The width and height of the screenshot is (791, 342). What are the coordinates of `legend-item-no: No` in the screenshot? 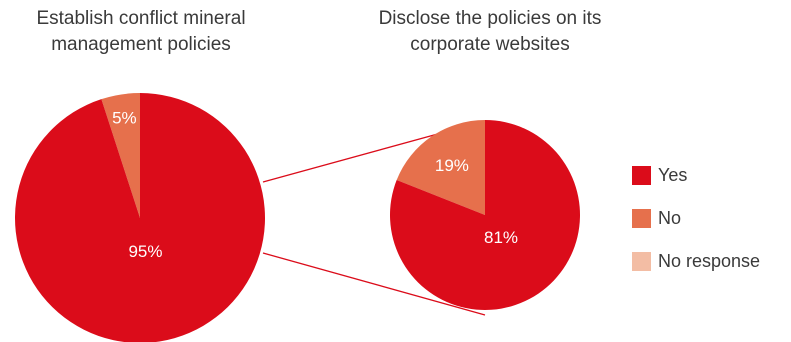 It's located at (696, 218).